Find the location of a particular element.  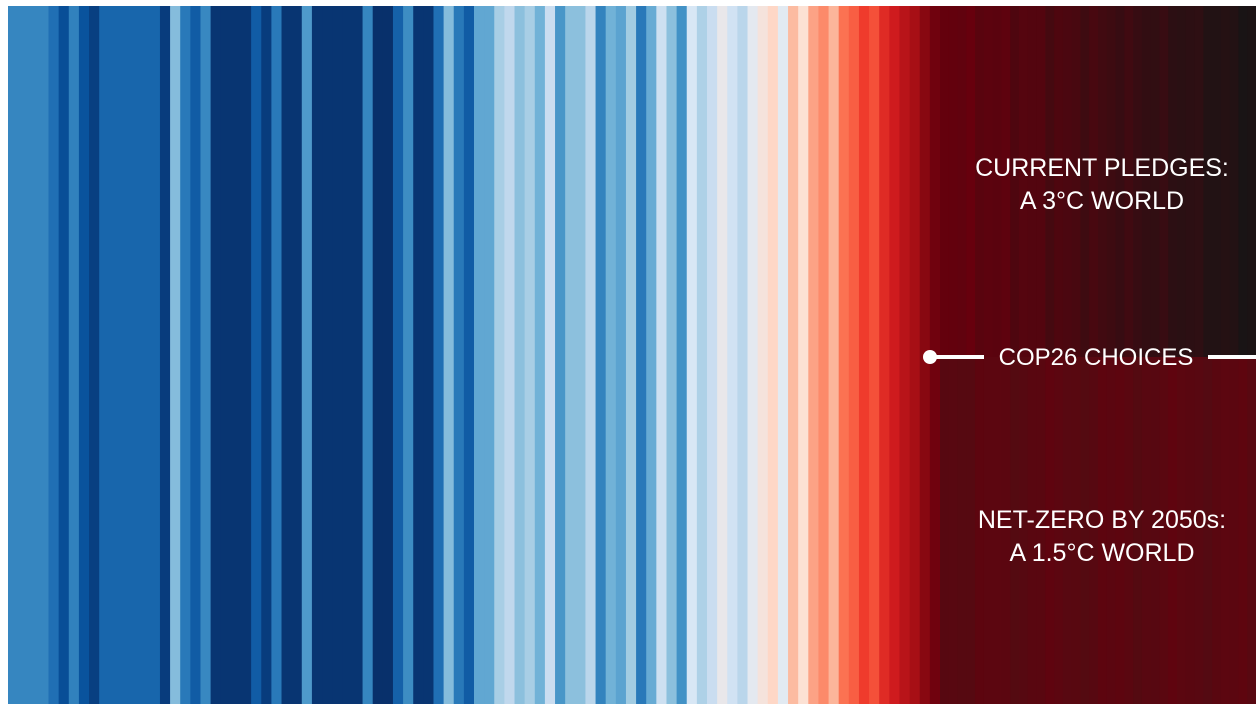

cop26-choices-label: COP26 CHOICES is located at coordinates (1096, 357).